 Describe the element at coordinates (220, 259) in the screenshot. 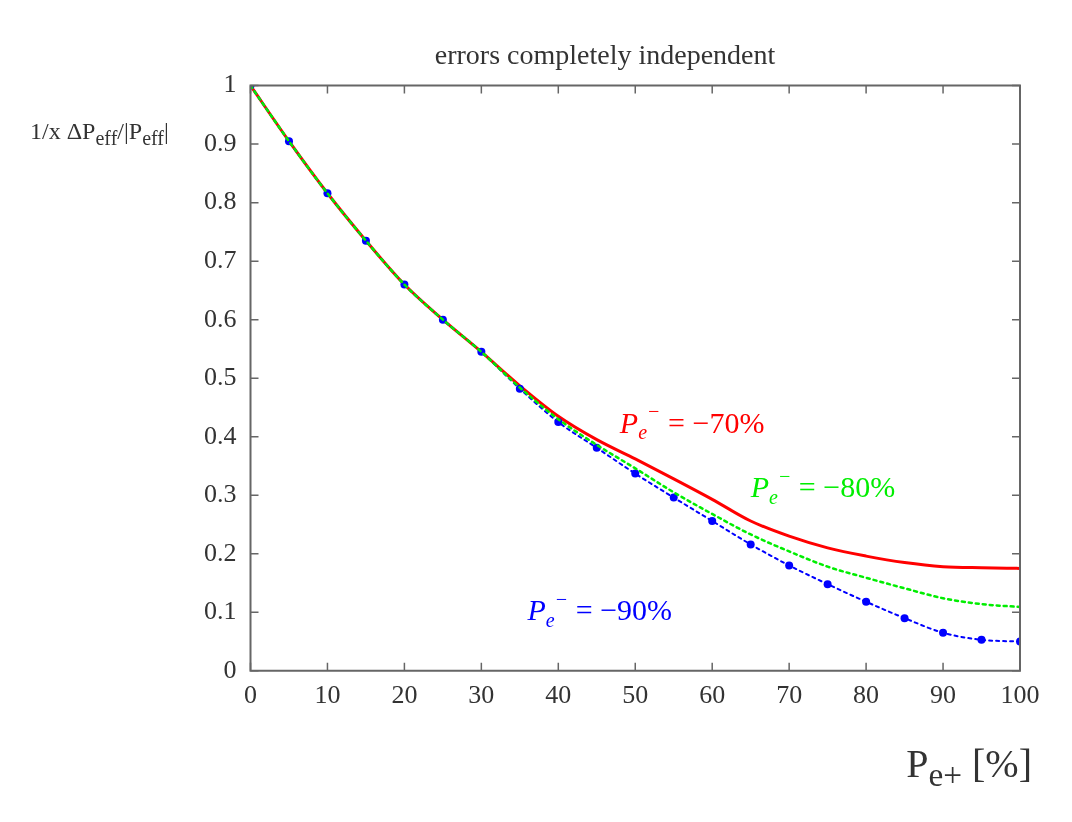

I see `y-tick-label: 0.7` at that location.